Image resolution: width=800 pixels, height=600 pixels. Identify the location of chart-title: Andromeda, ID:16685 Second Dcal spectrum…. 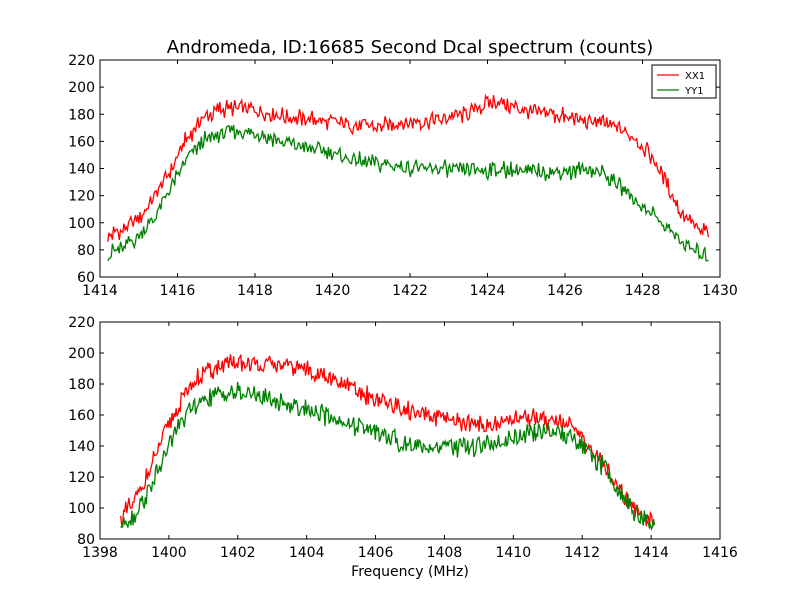
(410, 47).